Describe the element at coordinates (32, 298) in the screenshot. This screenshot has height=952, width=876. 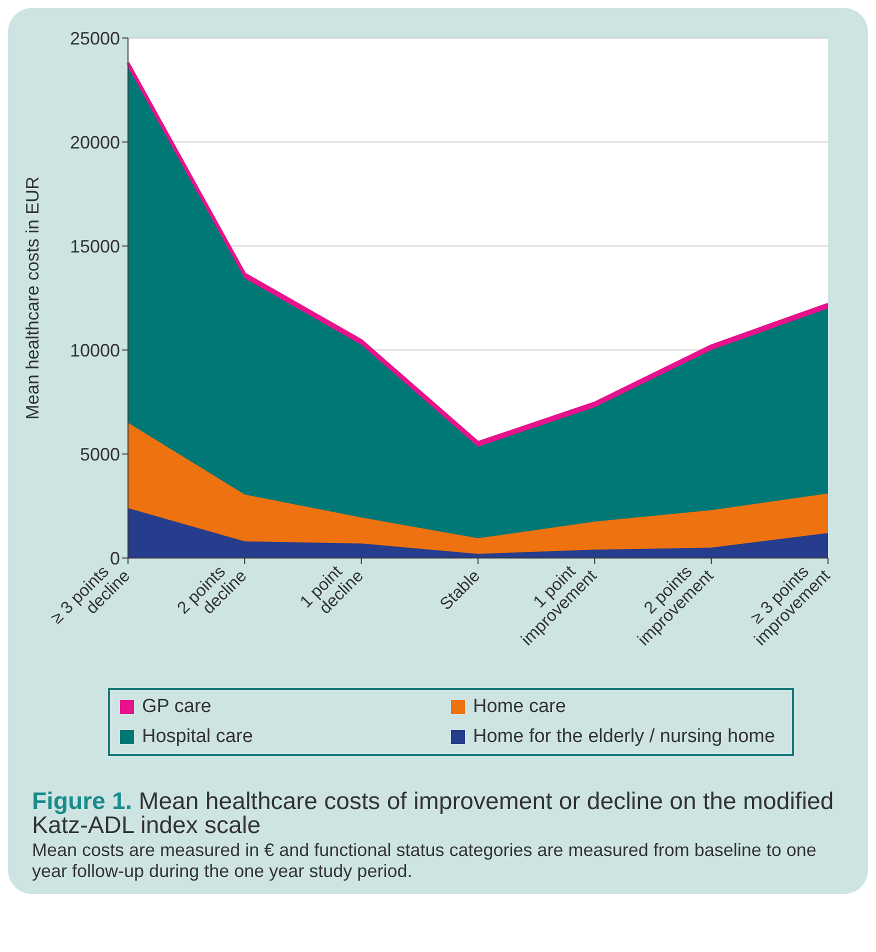
I see `y-axis-title: Mean healthcare costs in EUR` at that location.